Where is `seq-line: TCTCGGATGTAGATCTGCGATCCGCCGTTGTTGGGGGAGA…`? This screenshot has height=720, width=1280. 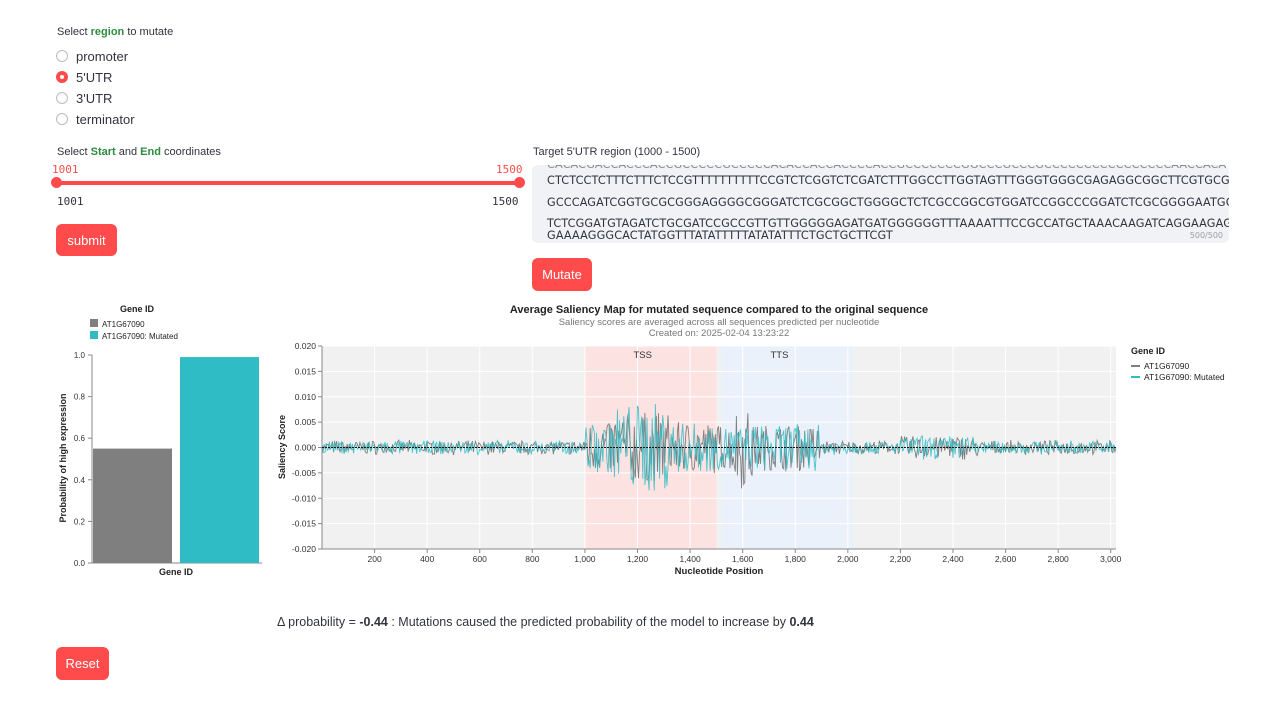
seq-line: TCTCGGATGTAGATCTGCGATCCGCCGTTGTTGGGGGAGA… is located at coordinates (888, 223).